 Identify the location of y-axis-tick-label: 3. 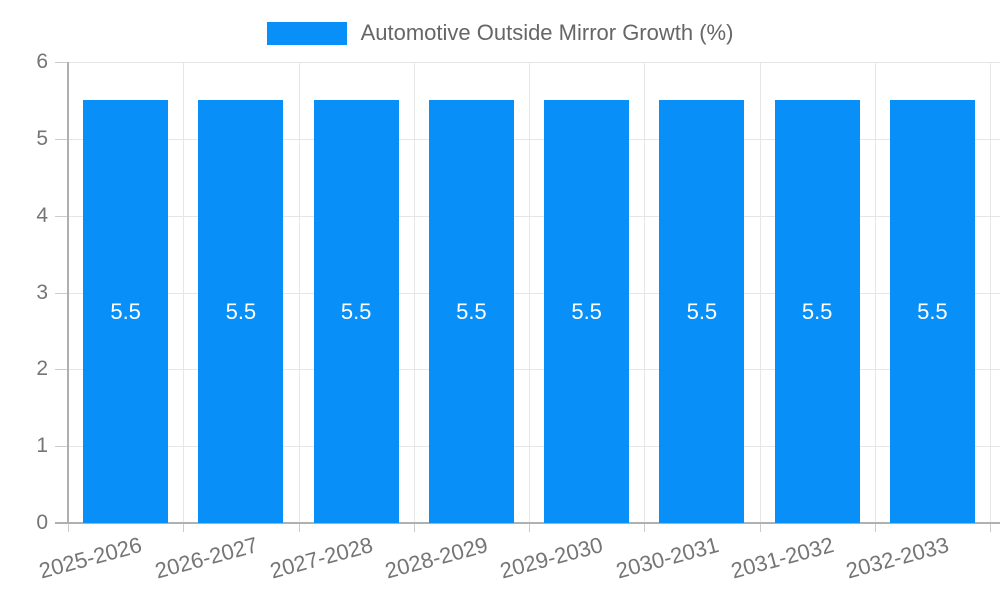
(42, 292).